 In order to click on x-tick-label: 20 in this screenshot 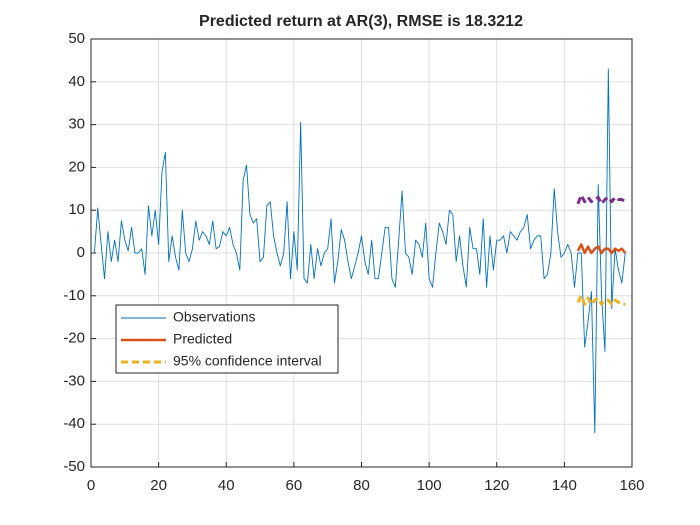, I will do `click(158, 485)`.